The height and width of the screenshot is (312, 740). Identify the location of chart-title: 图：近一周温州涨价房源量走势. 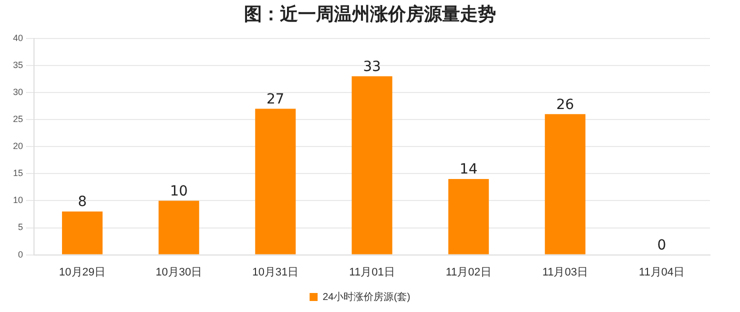
(370, 15).